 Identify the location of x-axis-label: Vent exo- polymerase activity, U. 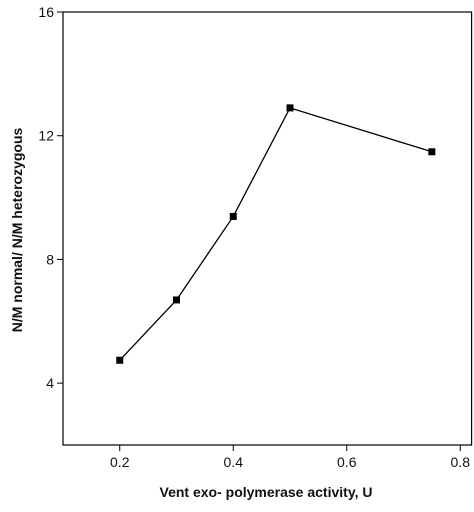
(266, 492).